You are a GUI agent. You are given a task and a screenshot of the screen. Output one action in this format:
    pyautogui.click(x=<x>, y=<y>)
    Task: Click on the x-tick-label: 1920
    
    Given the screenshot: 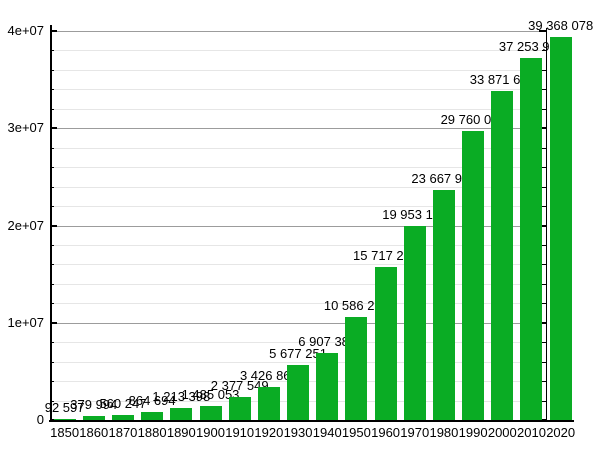 What is the action you would take?
    pyautogui.click(x=269, y=432)
    